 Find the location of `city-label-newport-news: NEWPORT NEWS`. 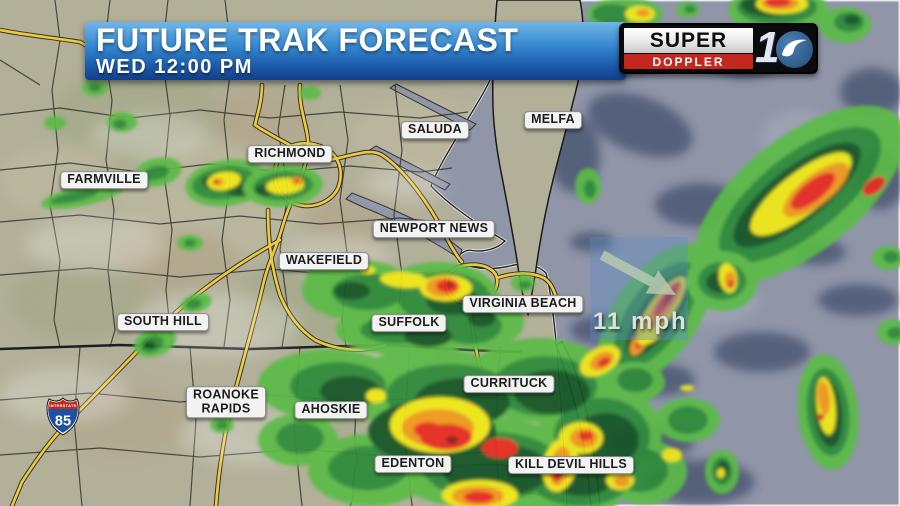

city-label-newport-news: NEWPORT NEWS is located at coordinates (434, 229).